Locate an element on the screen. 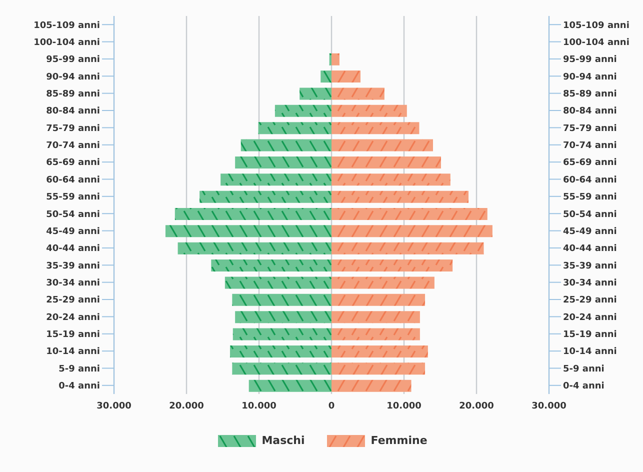  y-tick-label: 90-94 anni is located at coordinates (73, 77).